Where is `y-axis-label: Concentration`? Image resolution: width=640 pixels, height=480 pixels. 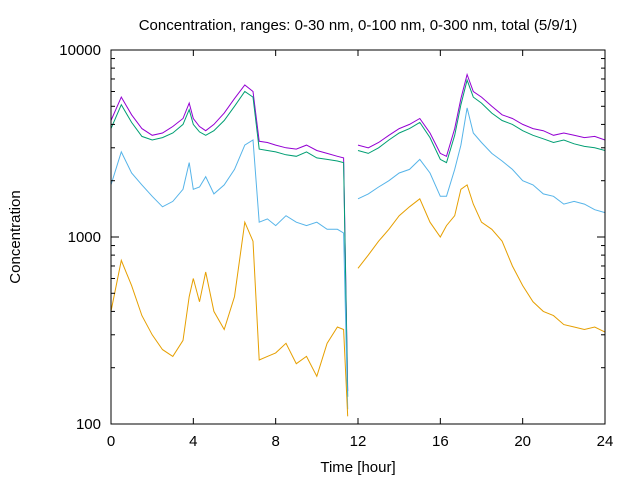 y-axis-label: Concentration is located at coordinates (15, 236).